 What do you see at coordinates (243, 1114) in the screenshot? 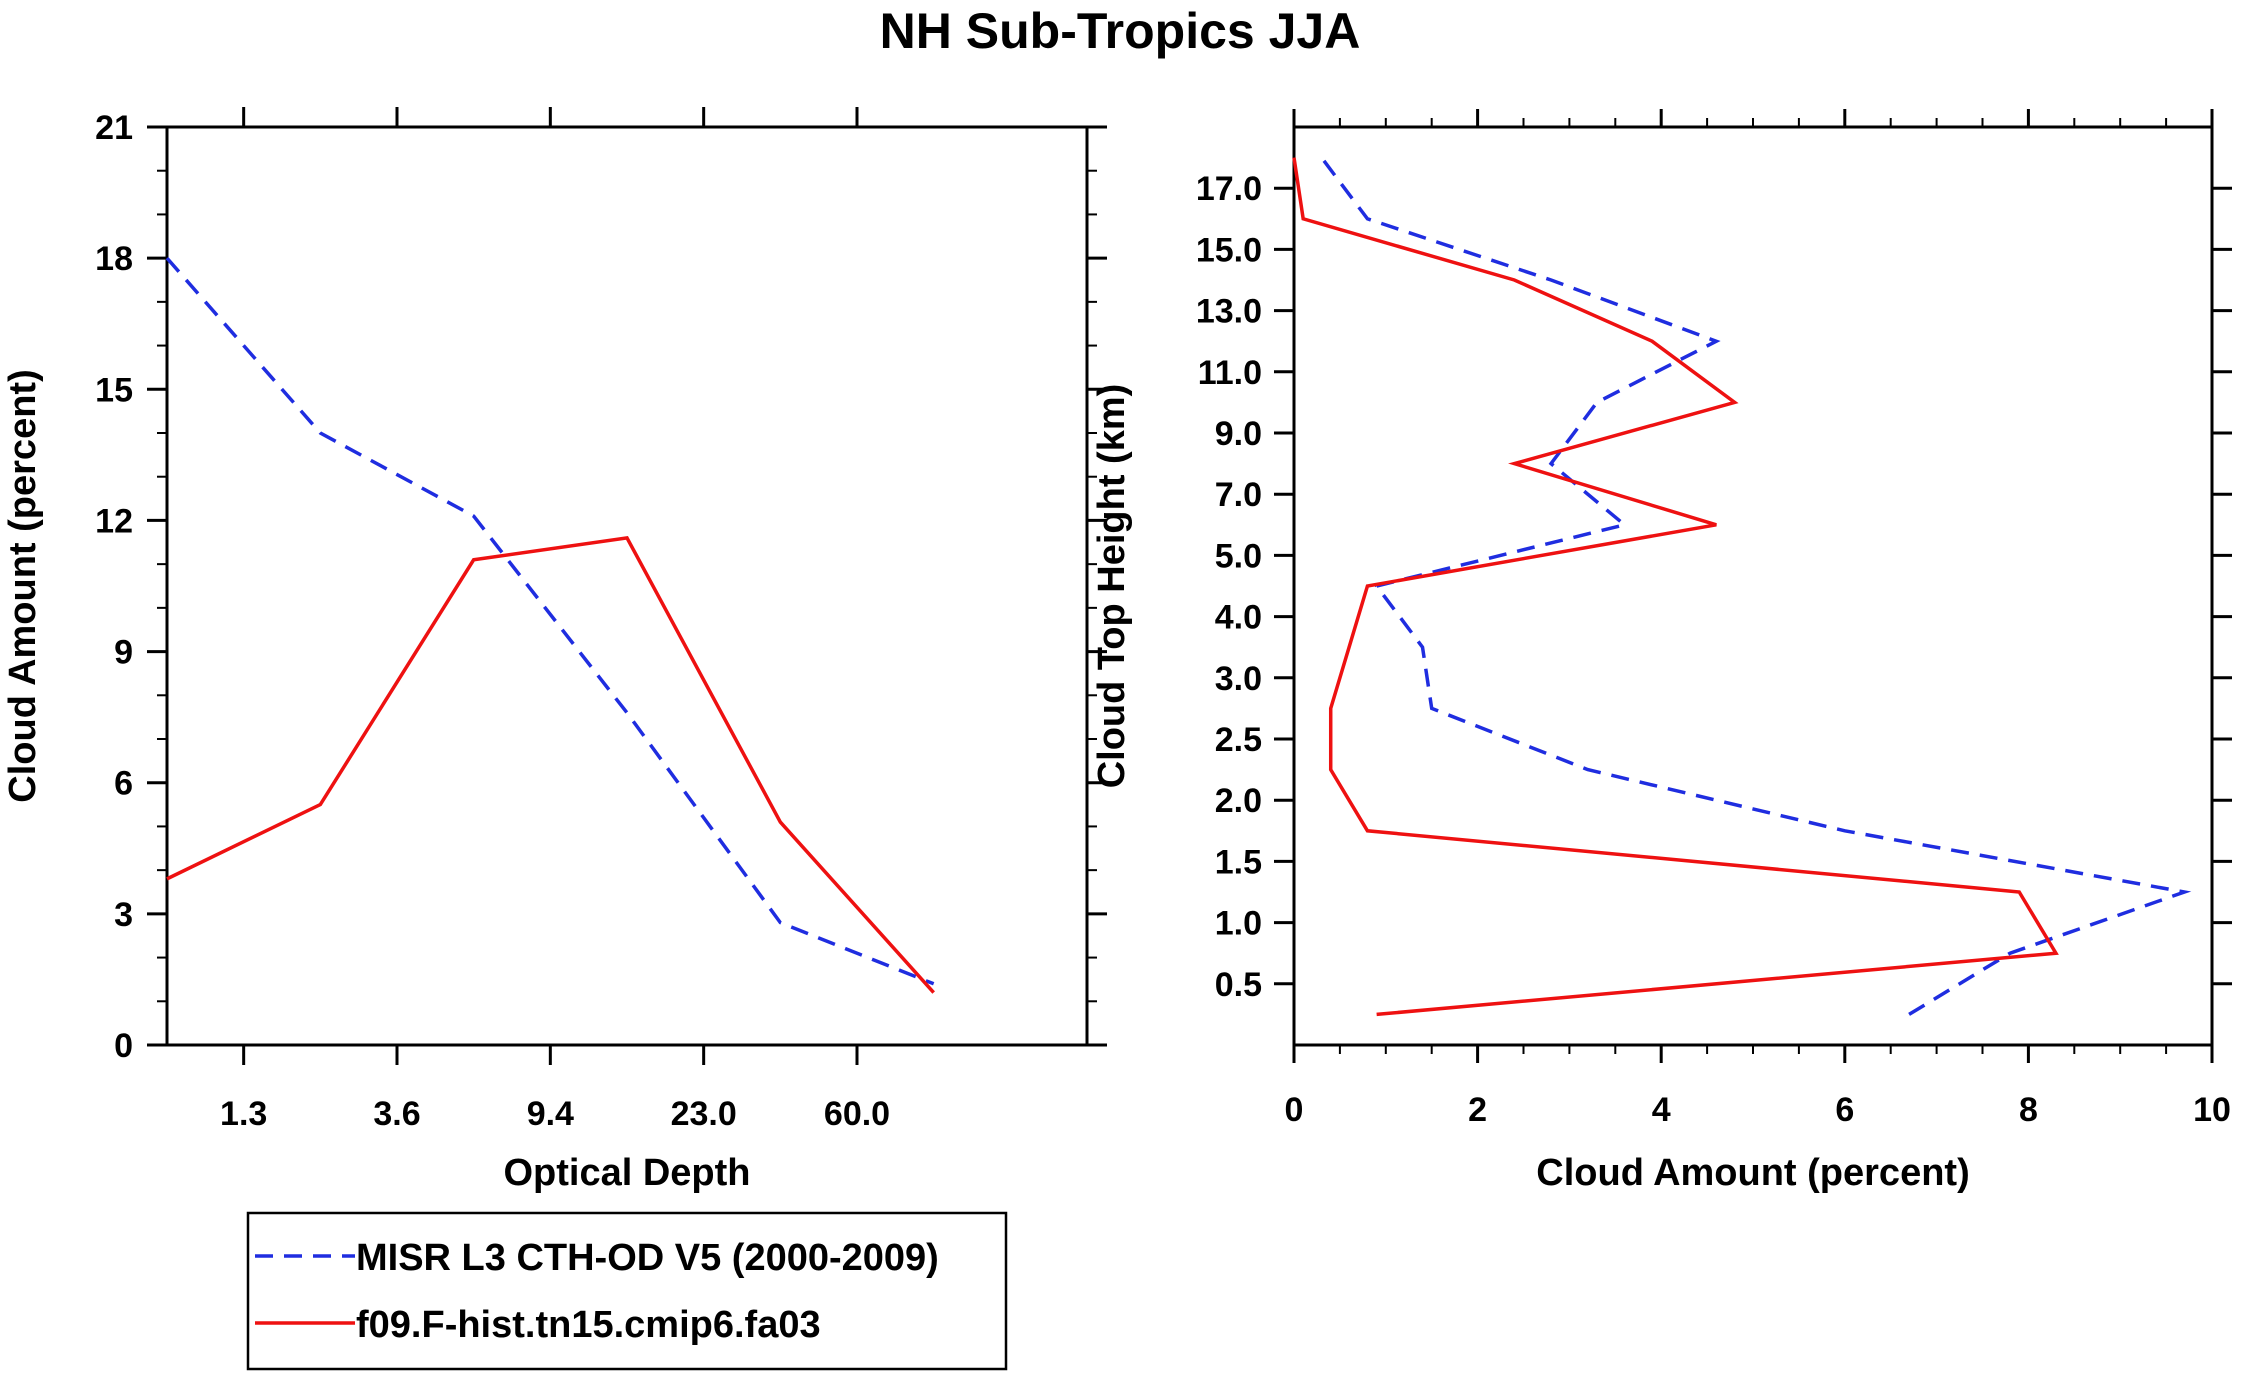
I see `left-x-tick-label: 1.3` at bounding box center [243, 1114].